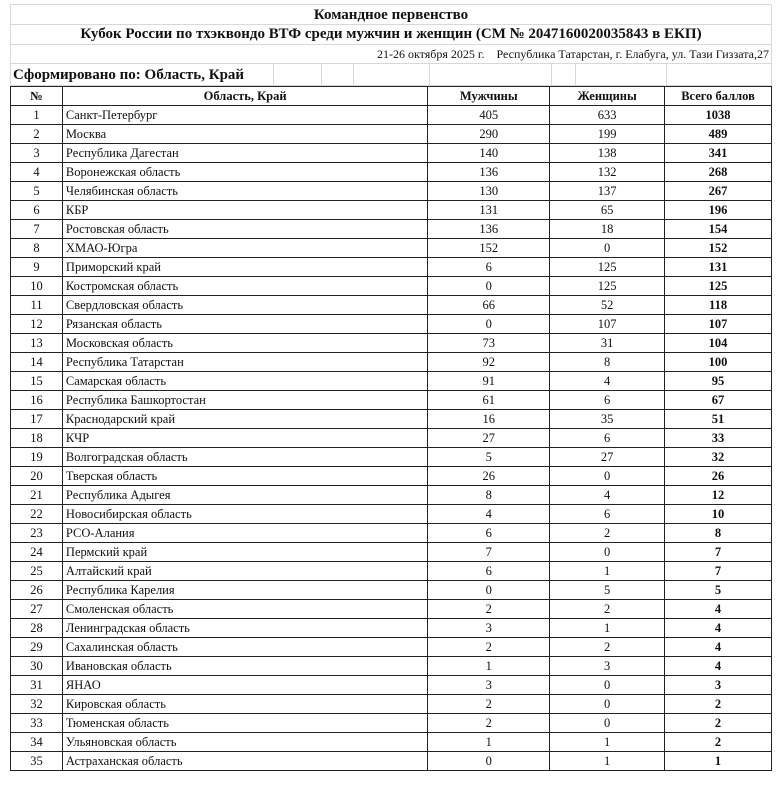 This screenshot has height=808, width=782. Describe the element at coordinates (607, 343) in the screenshot. I see `women-points: 31` at that location.